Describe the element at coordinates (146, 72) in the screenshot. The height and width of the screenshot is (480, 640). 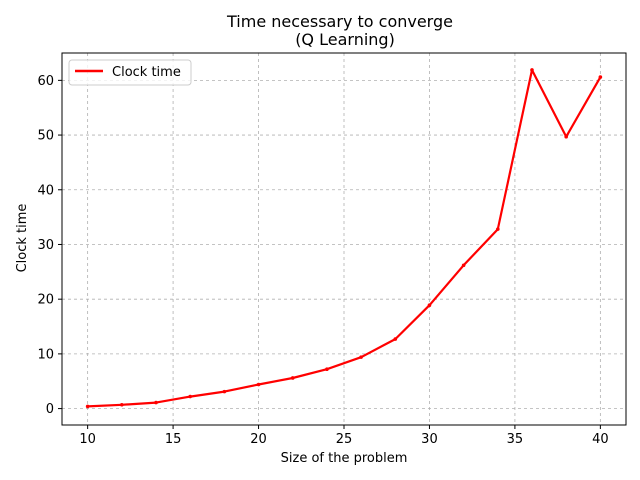
I see `legend-label: Clock time` at that location.